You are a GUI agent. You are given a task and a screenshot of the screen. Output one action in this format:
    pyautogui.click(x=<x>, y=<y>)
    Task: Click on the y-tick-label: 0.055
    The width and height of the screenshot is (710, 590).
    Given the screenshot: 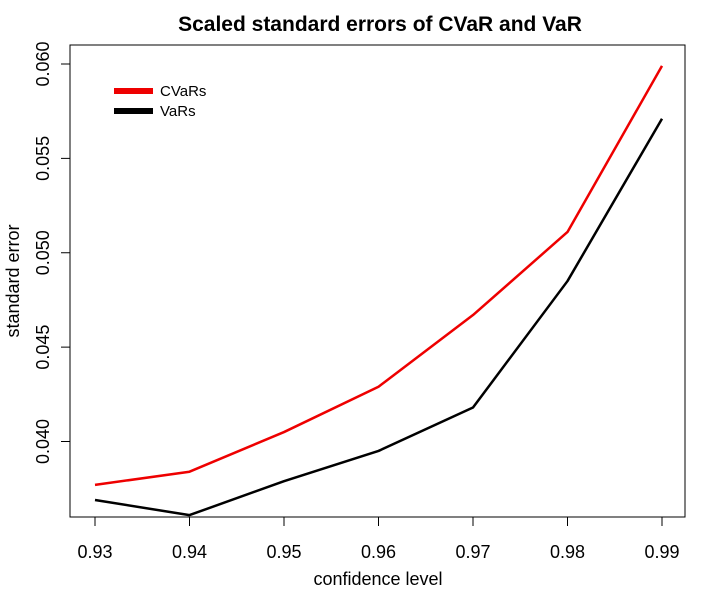 What is the action you would take?
    pyautogui.click(x=43, y=158)
    